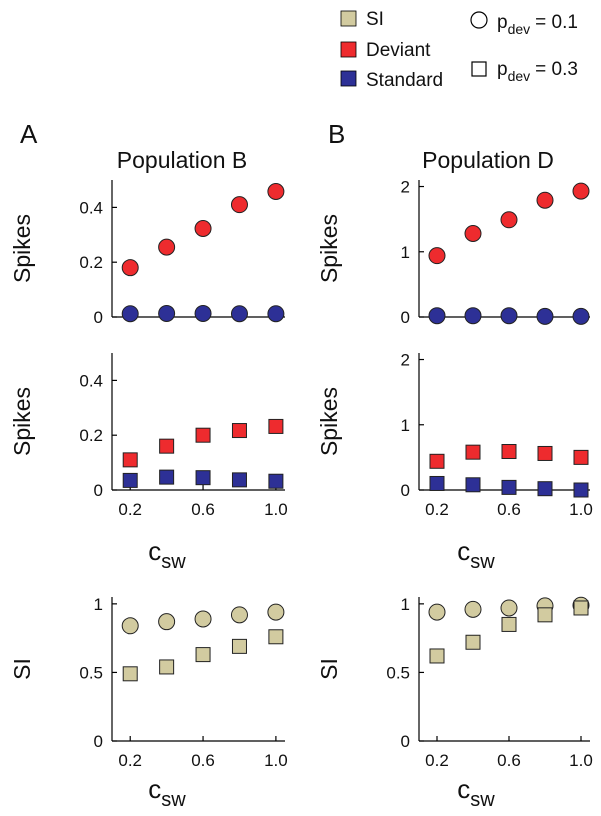  Describe the element at coordinates (148, 682) in the screenshot. I see `panel-B-si: 0 0.5 1 0.2 0.6 1.0 SI` at that location.